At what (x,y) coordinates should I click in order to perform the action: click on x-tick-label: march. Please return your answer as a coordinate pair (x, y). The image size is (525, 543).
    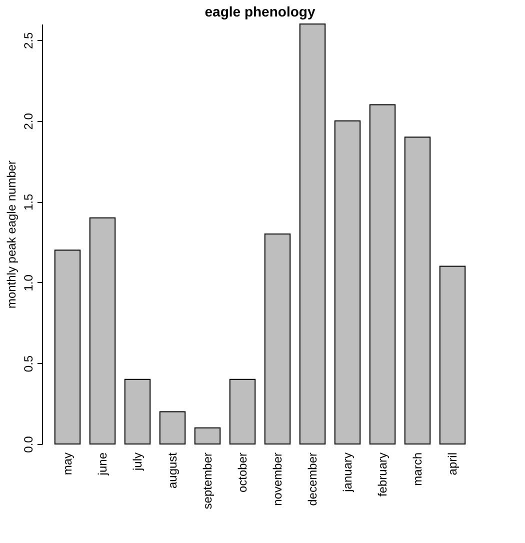
    Looking at the image, I should click on (417, 469).